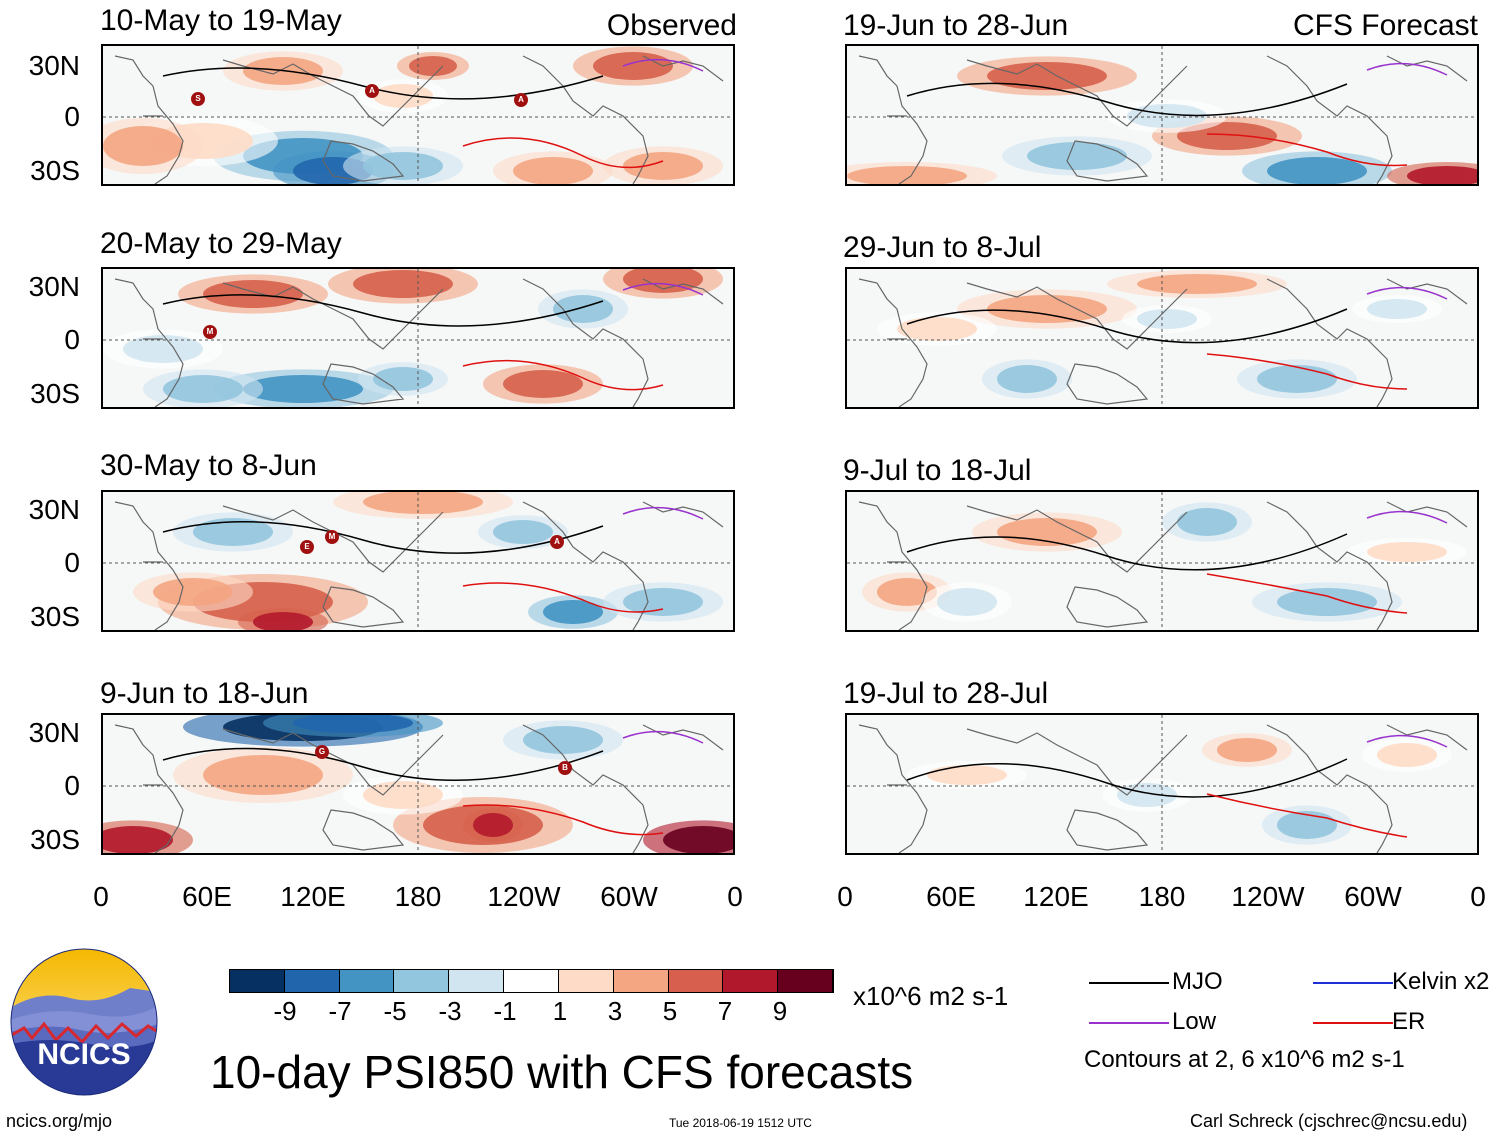 This screenshot has width=1510, height=1137. I want to click on map-panel-observed-2: M, so click(418, 338).